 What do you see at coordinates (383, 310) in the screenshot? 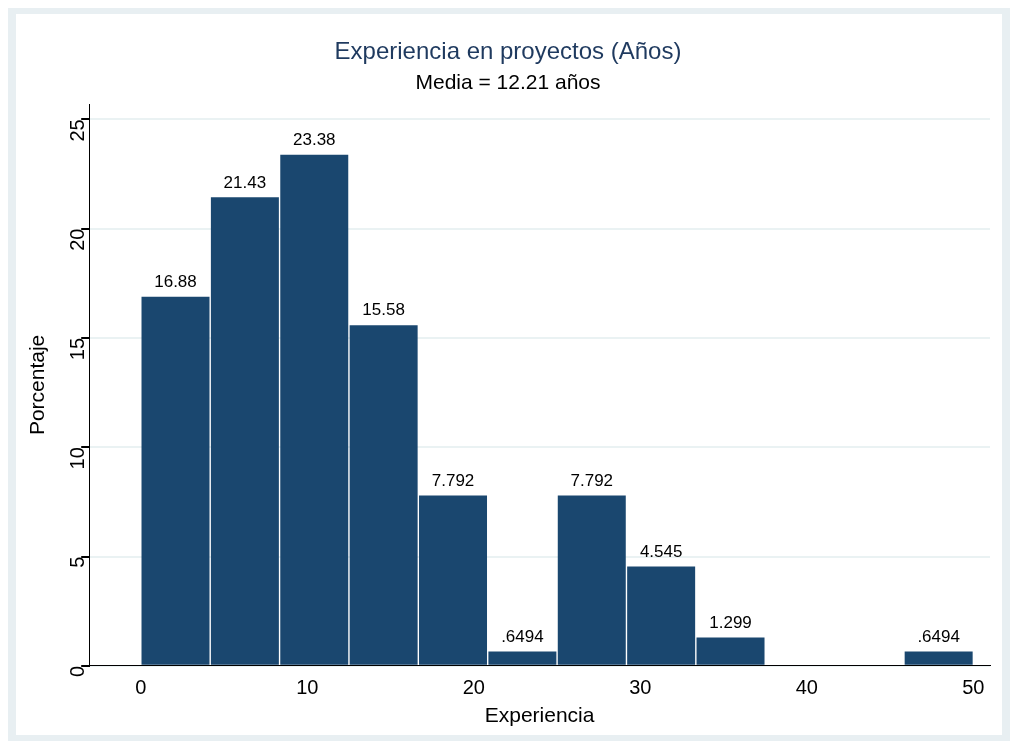
I see `data-label: 15.58` at bounding box center [383, 310].